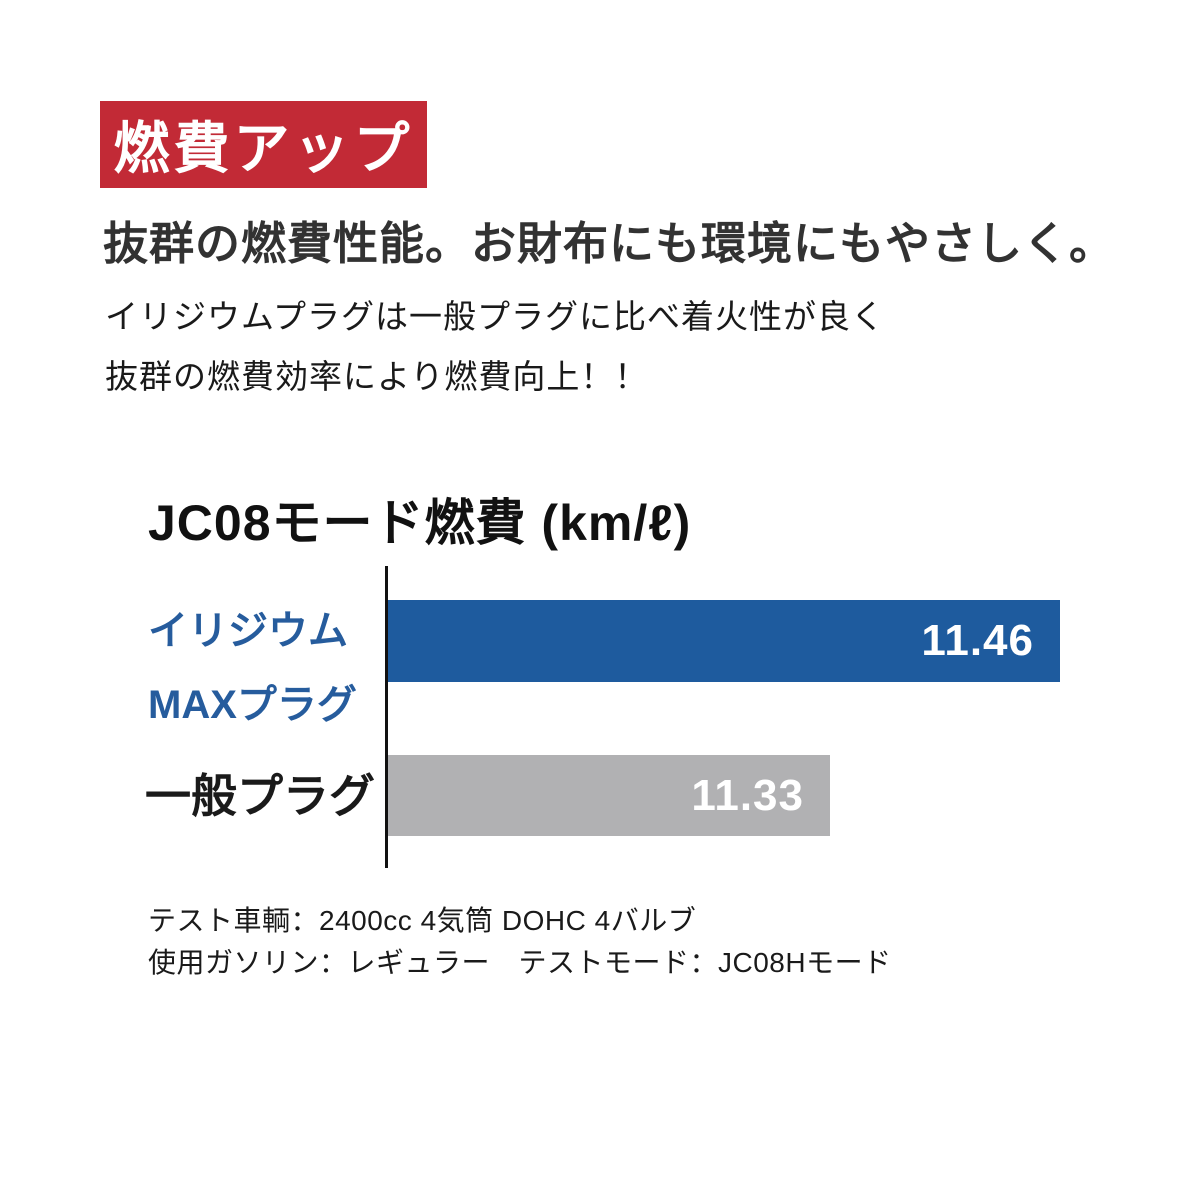  I want to click on chart-title: JC08モード燃費 (km/ℓ), so click(420, 523).